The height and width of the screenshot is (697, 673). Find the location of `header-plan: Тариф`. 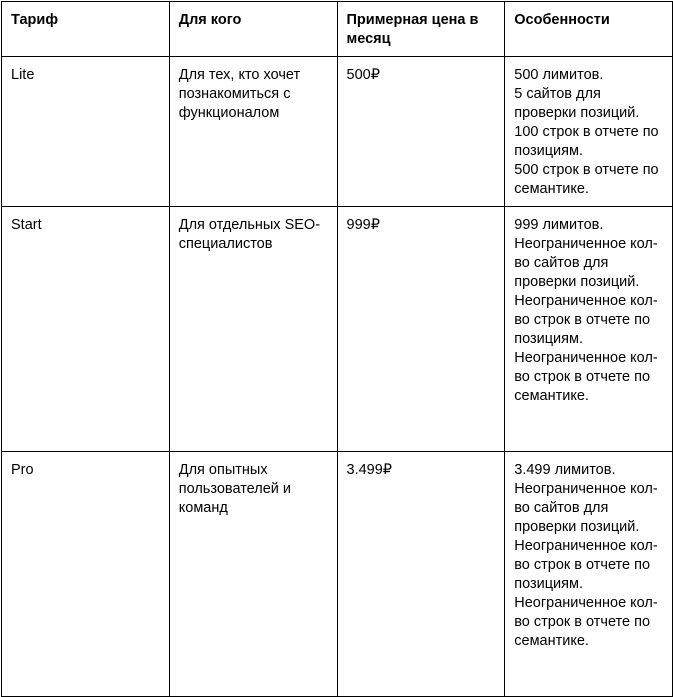

header-plan: Тариф is located at coordinates (85, 29).